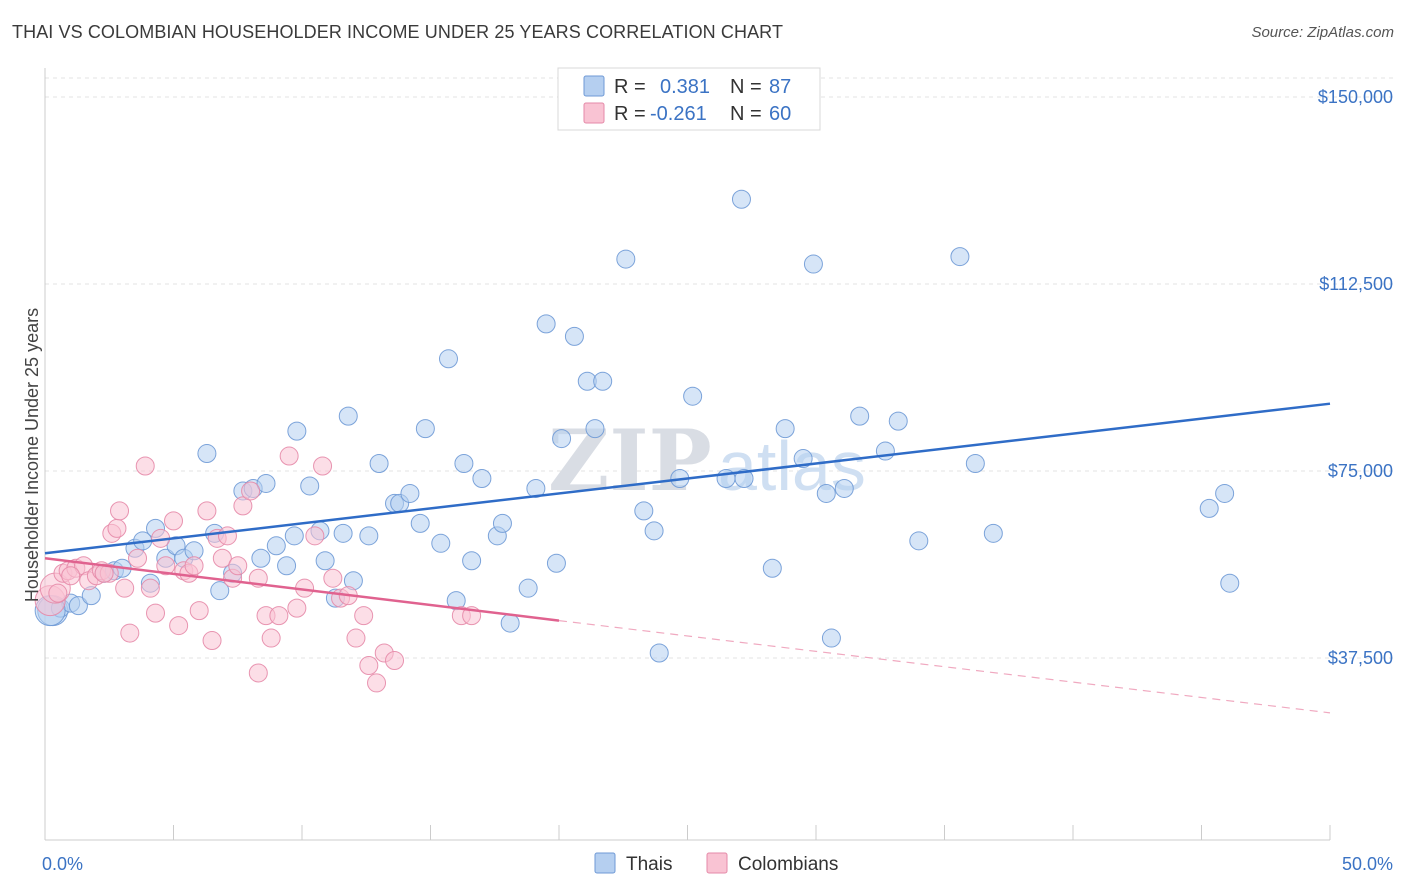  I want to click on y-tick-label-3: $150,000, so click(1355, 97).